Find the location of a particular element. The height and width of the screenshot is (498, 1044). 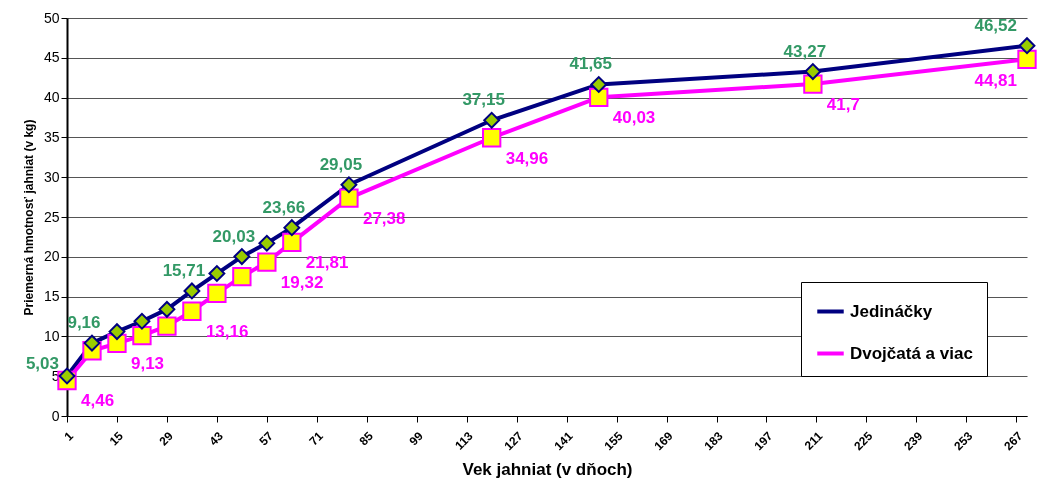

legend-label: Dvojčatá a viac is located at coordinates (911, 353).